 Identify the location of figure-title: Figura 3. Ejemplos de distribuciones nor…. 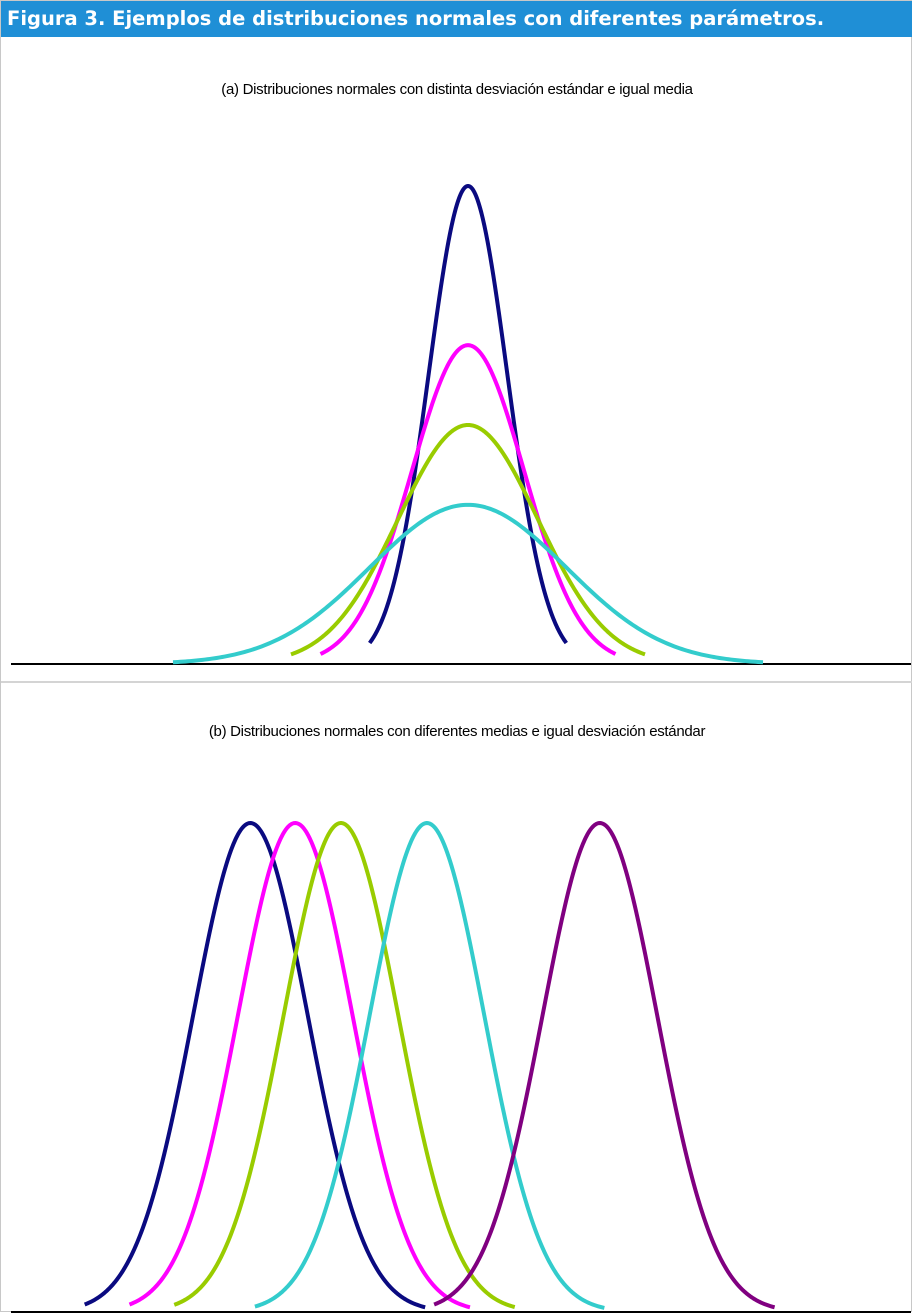
(456, 19).